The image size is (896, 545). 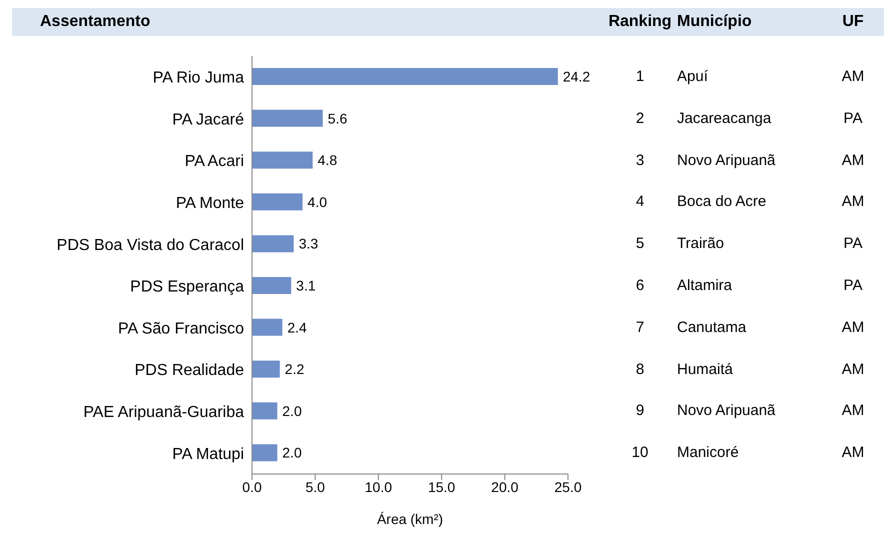 I want to click on y-tick-label: PA Jacaré, so click(x=208, y=119).